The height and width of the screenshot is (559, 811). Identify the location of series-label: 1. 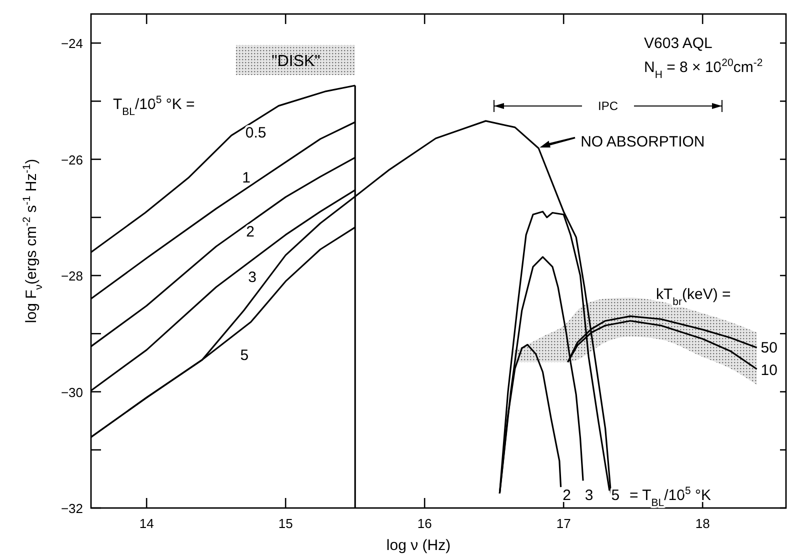
(246, 178).